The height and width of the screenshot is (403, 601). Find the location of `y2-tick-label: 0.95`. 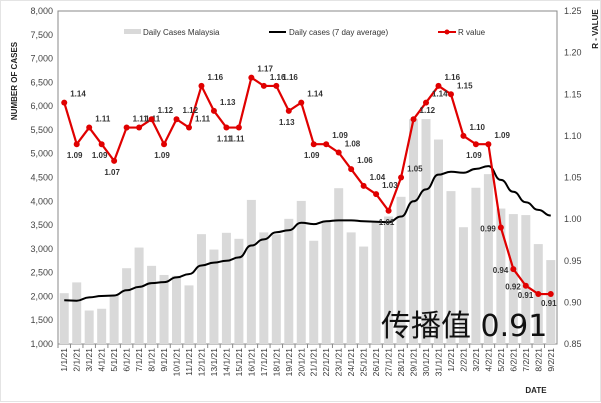

y2-tick-label: 0.95 is located at coordinates (573, 261).